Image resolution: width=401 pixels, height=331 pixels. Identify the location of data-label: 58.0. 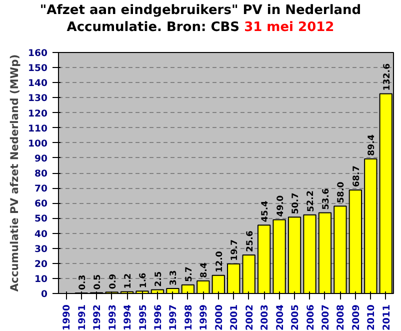
(341, 193).